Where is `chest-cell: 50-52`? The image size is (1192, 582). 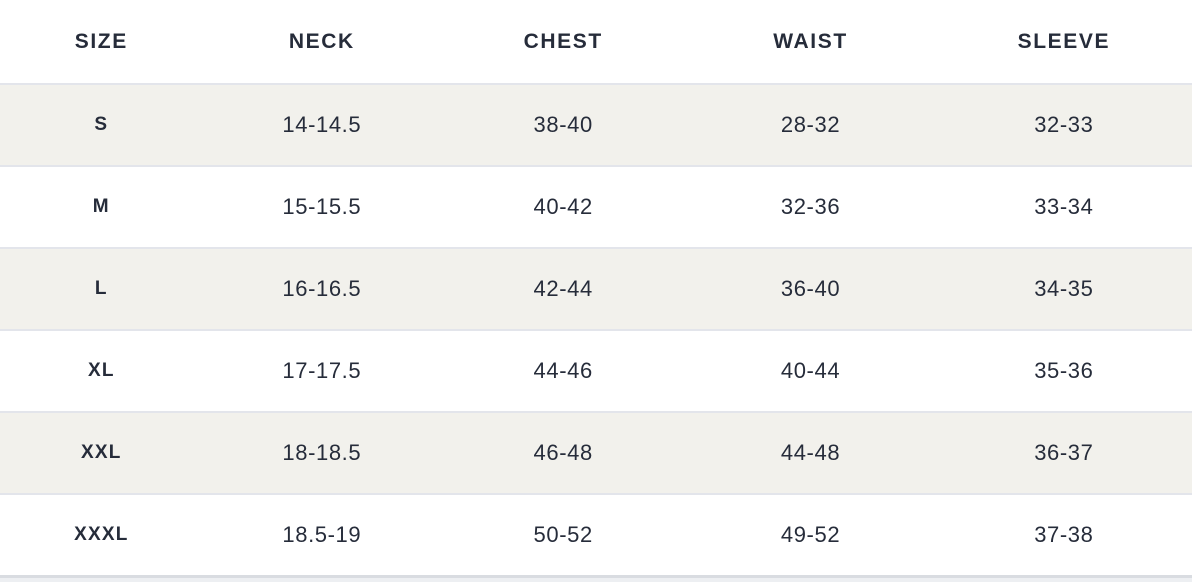 chest-cell: 50-52 is located at coordinates (563, 534).